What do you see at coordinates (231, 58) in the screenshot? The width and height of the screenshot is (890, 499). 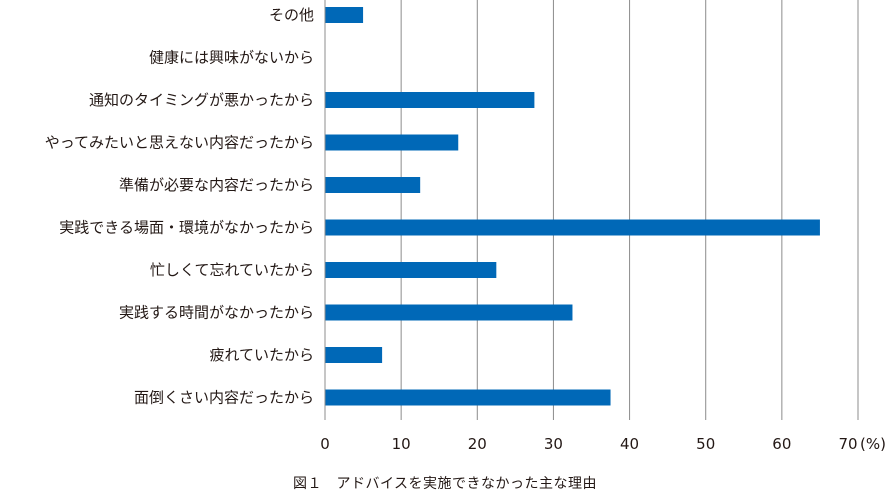 I see `category-label: 健康には興味がないから` at bounding box center [231, 58].